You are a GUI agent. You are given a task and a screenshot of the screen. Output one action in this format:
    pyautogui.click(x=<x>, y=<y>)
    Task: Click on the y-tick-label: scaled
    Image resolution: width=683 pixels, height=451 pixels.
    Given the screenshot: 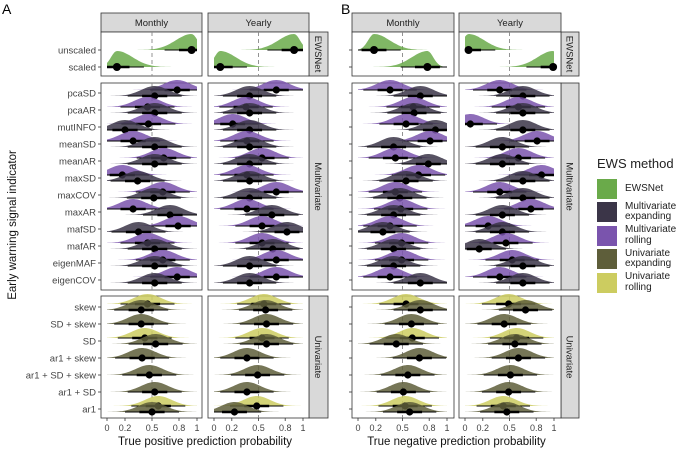 What is the action you would take?
    pyautogui.click(x=82, y=68)
    